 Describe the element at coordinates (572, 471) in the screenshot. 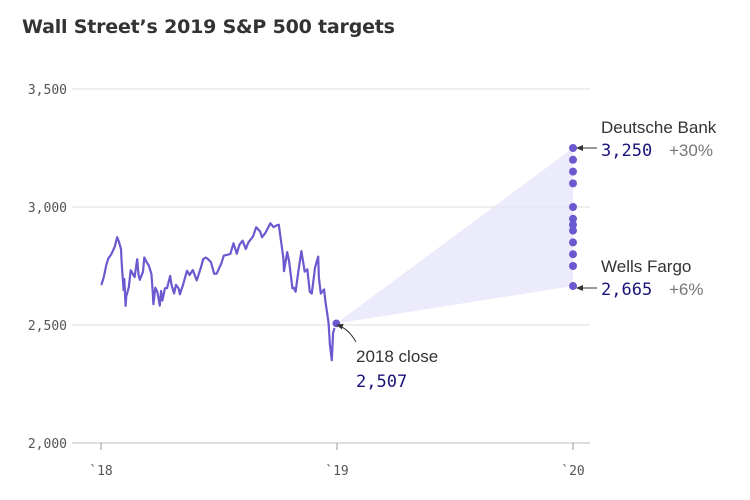

I see `x-tick-label: `20` at that location.